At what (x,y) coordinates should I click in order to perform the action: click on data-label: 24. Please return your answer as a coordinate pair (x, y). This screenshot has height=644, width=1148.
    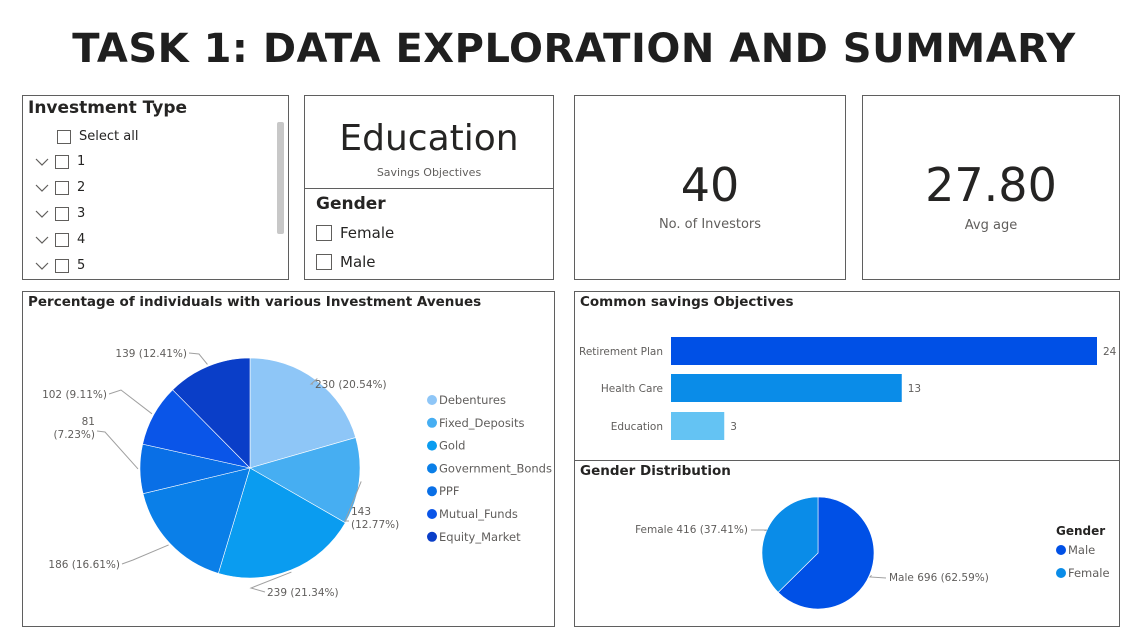
    Looking at the image, I should click on (1110, 352).